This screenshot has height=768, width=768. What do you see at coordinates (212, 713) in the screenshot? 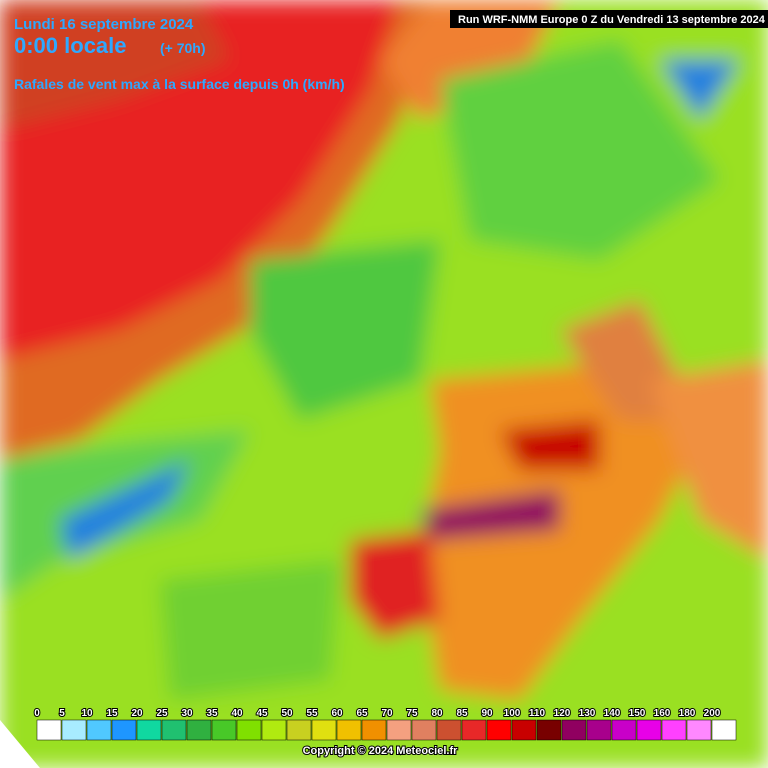
I see `legend-tick: 35` at bounding box center [212, 713].